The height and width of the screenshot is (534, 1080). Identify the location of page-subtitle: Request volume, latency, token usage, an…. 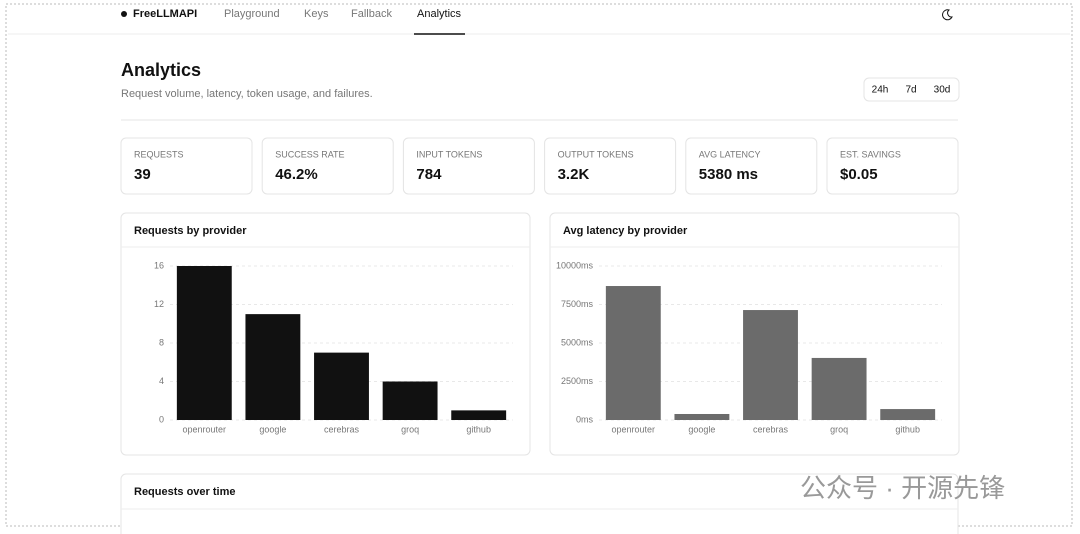
(247, 94).